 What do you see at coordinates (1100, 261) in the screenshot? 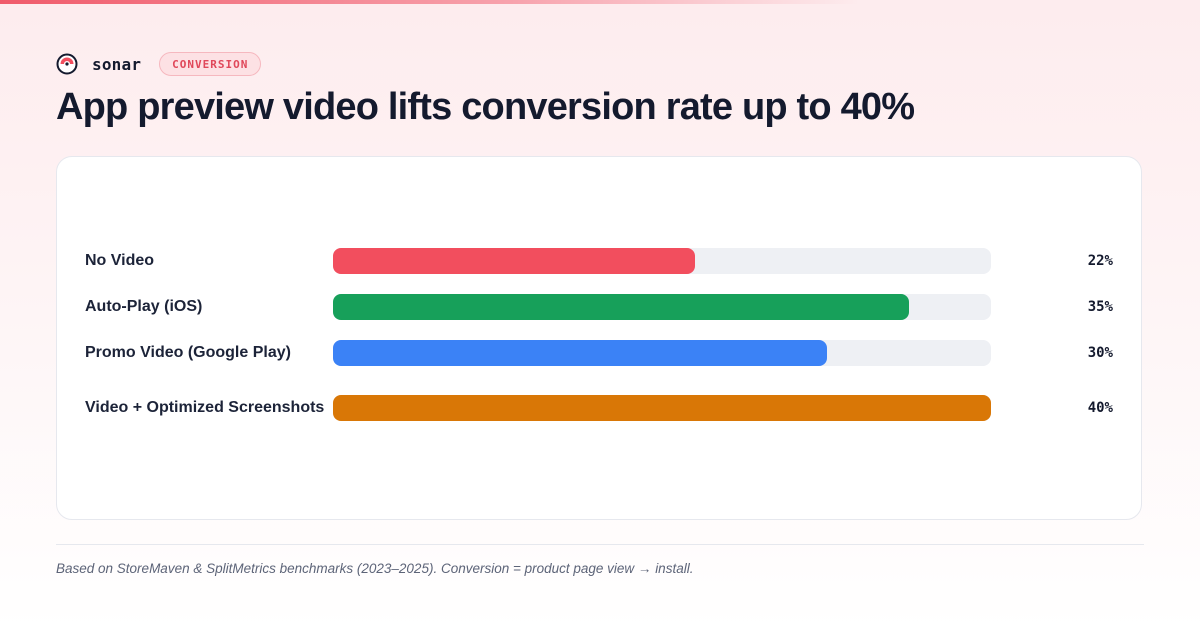
I see `bar-value-label: 22%` at bounding box center [1100, 261].